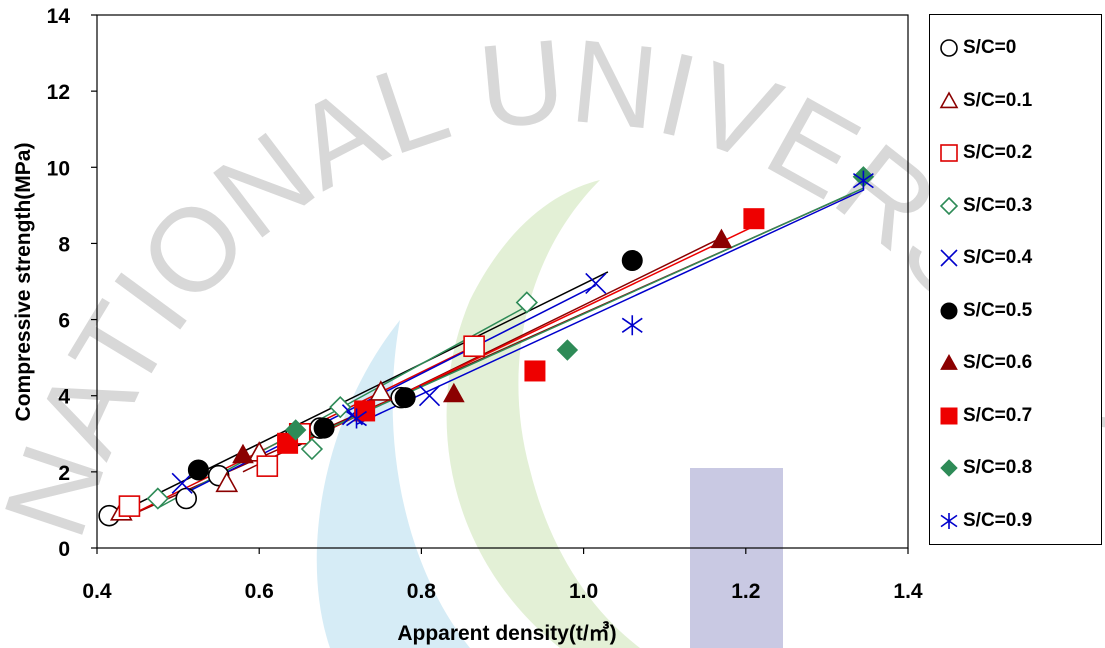 This screenshot has width=1105, height=648. What do you see at coordinates (64, 549) in the screenshot?
I see `y-tick-label: 0` at bounding box center [64, 549].